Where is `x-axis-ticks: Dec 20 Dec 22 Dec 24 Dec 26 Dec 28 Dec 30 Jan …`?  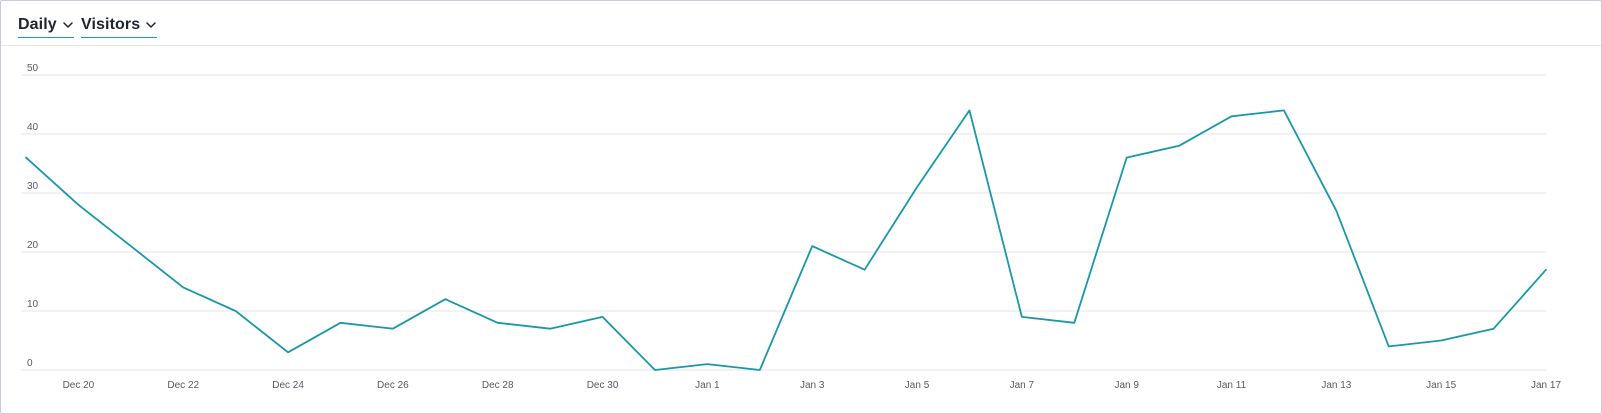 x-axis-ticks: Dec 20 Dec 22 Dec 24 Dec 26 Dec 28 Dec 30 Jan … is located at coordinates (812, 385).